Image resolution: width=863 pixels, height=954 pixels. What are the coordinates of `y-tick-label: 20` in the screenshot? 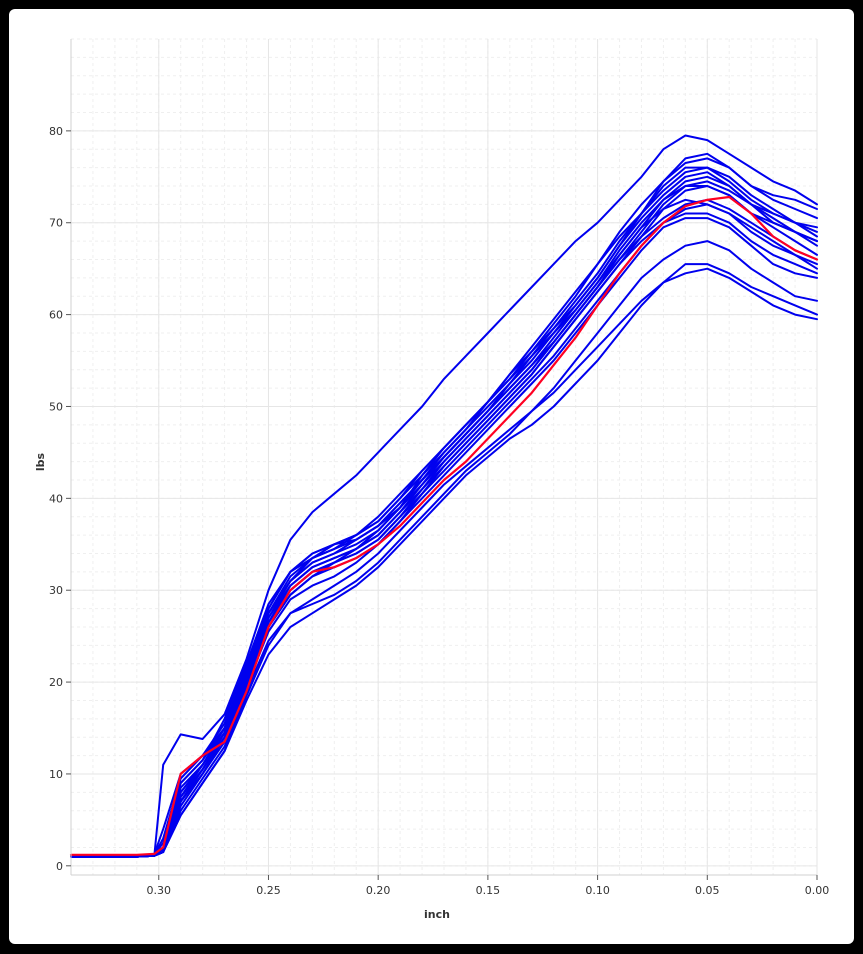 It's located at (56, 682).